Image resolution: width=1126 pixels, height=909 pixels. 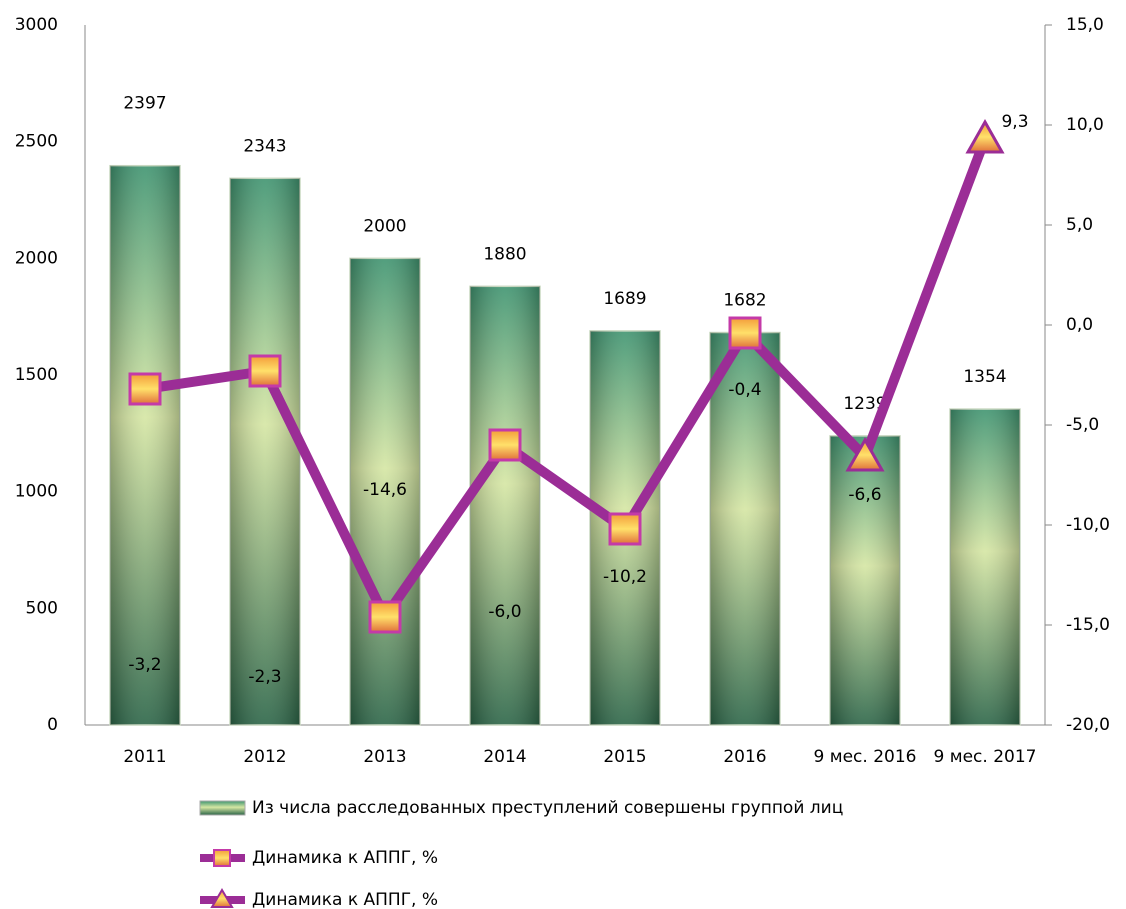 I want to click on data-label: -10,2, so click(x=625, y=577).